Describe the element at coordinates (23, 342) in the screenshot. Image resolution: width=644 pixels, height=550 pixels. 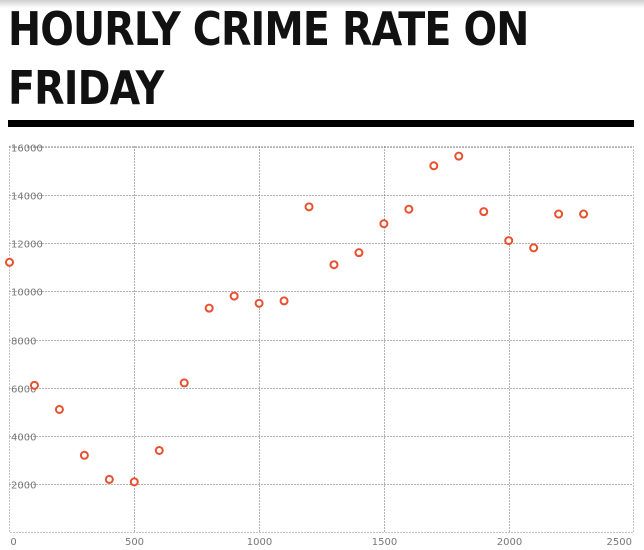
I see `y-tick-label: 8000` at that location.